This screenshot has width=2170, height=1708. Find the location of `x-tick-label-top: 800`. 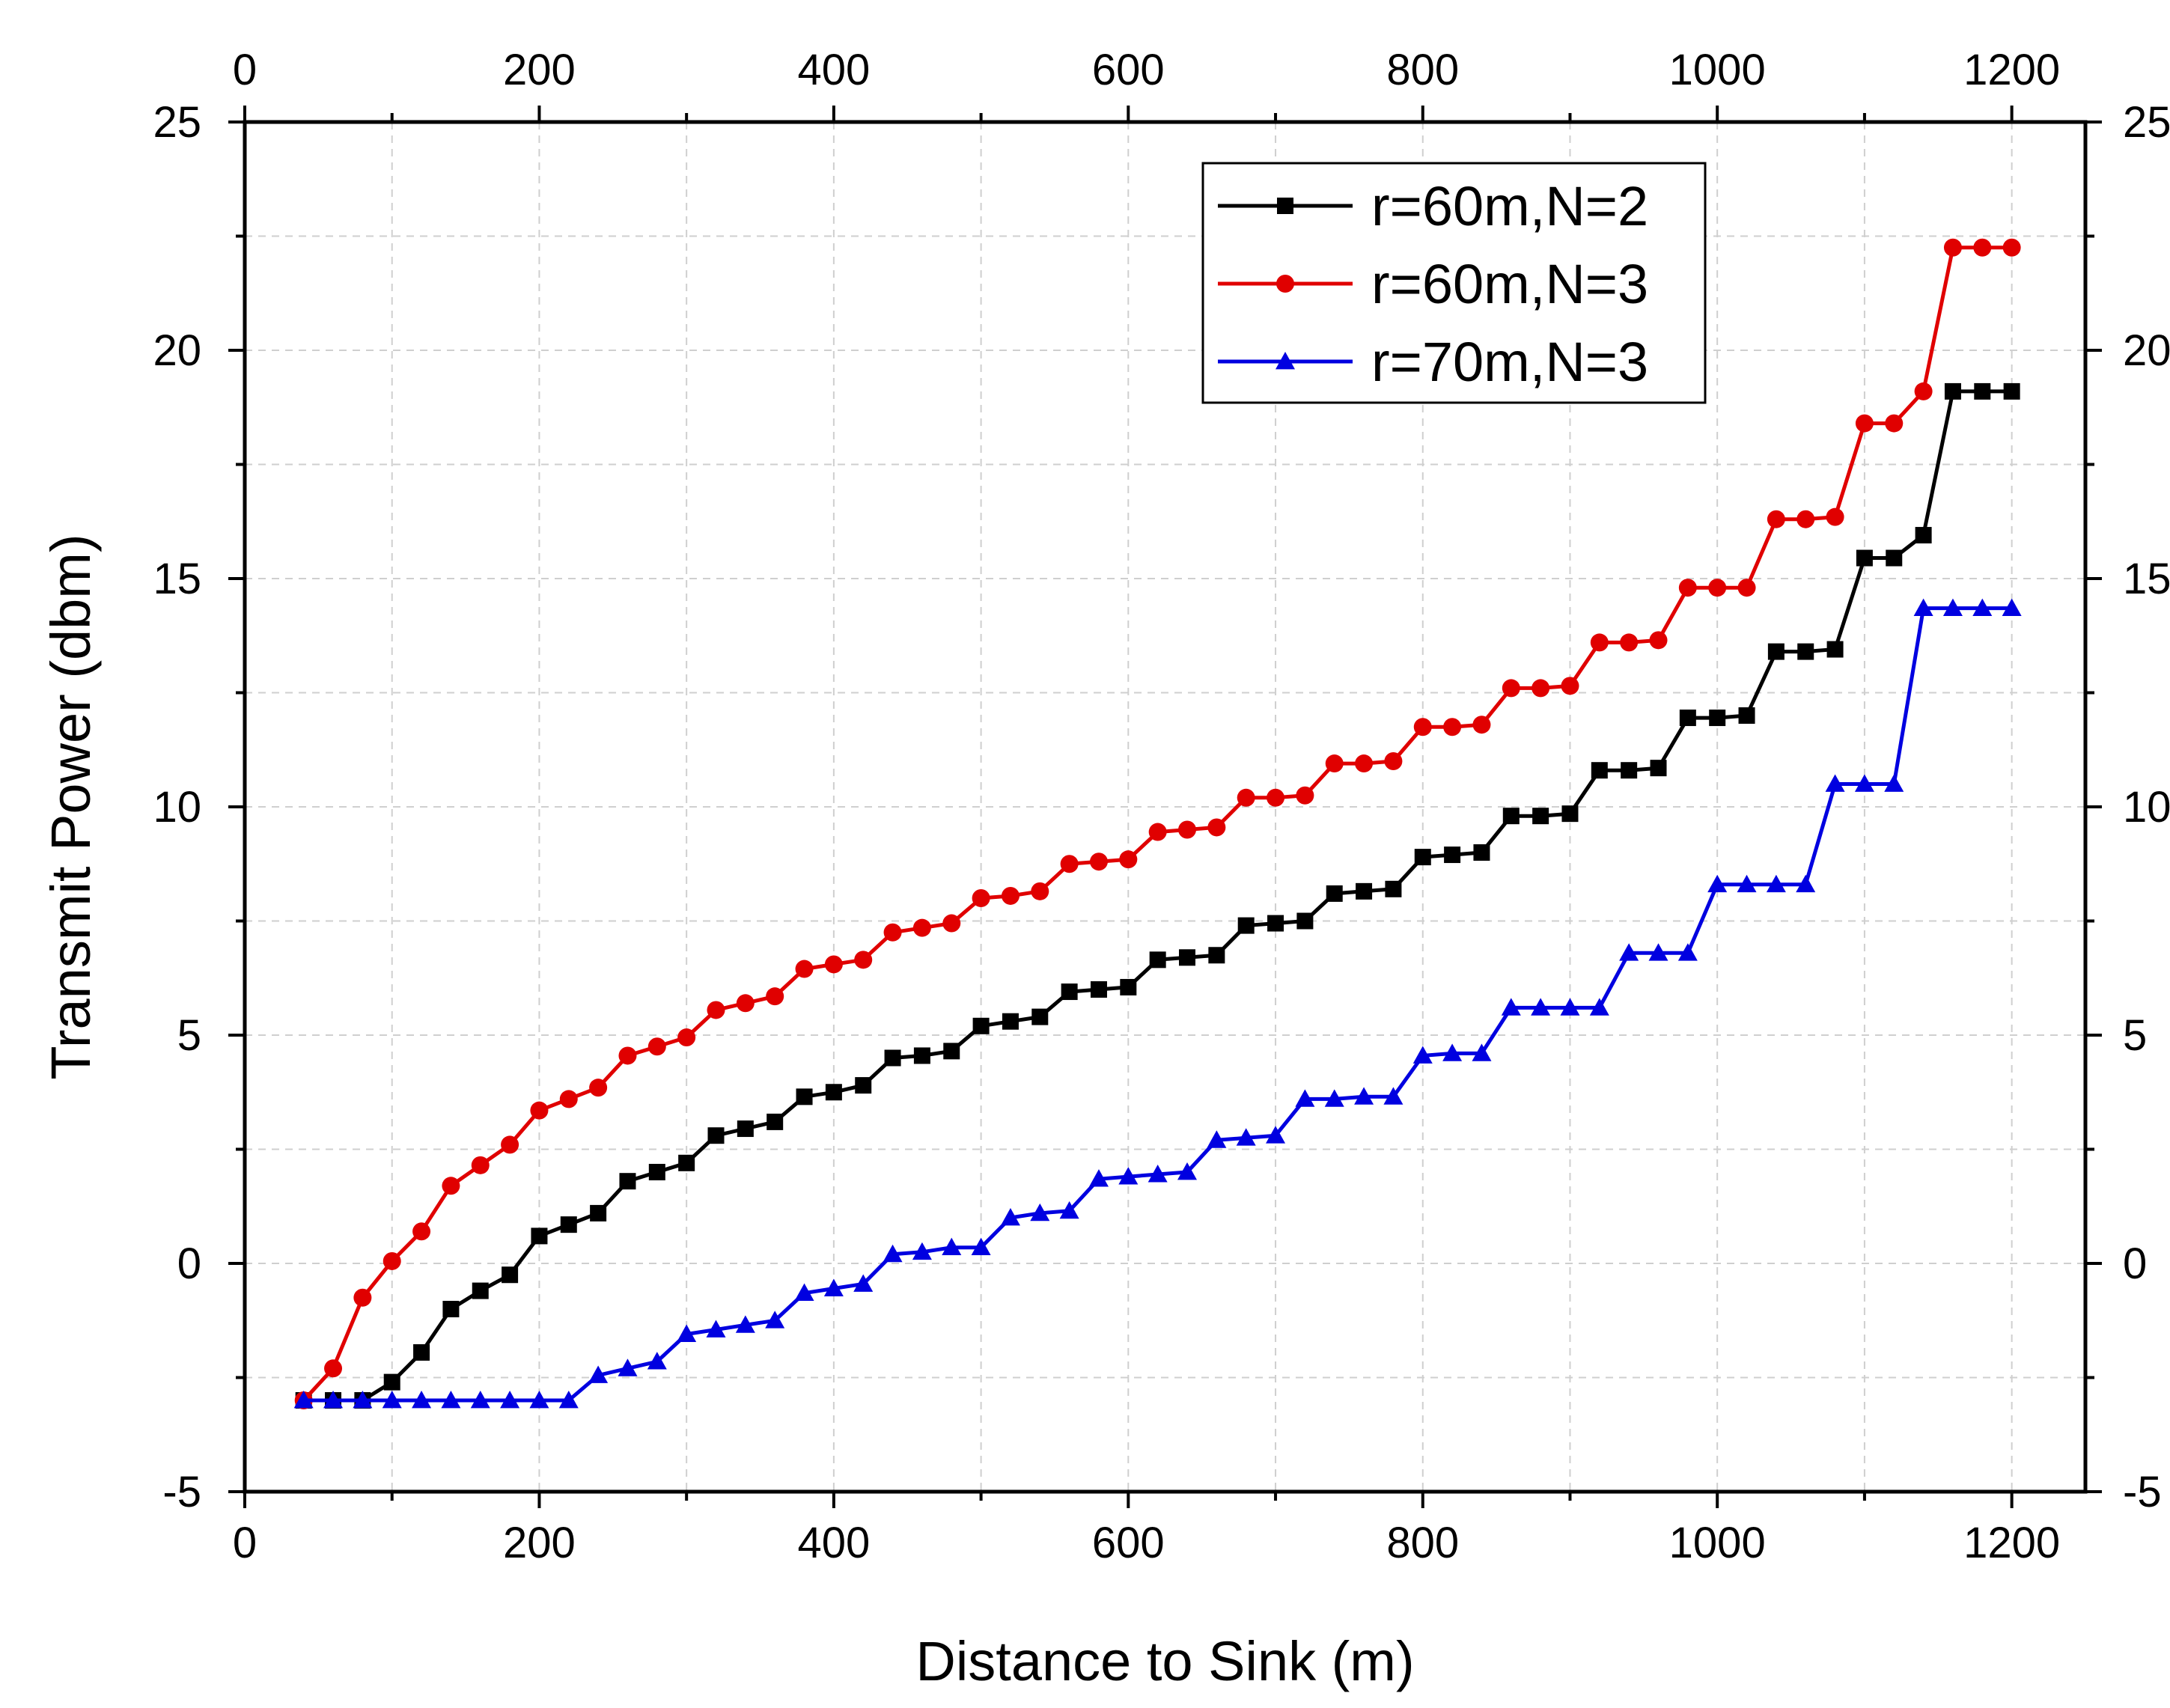

x-tick-label-top: 800 is located at coordinates (1422, 70).